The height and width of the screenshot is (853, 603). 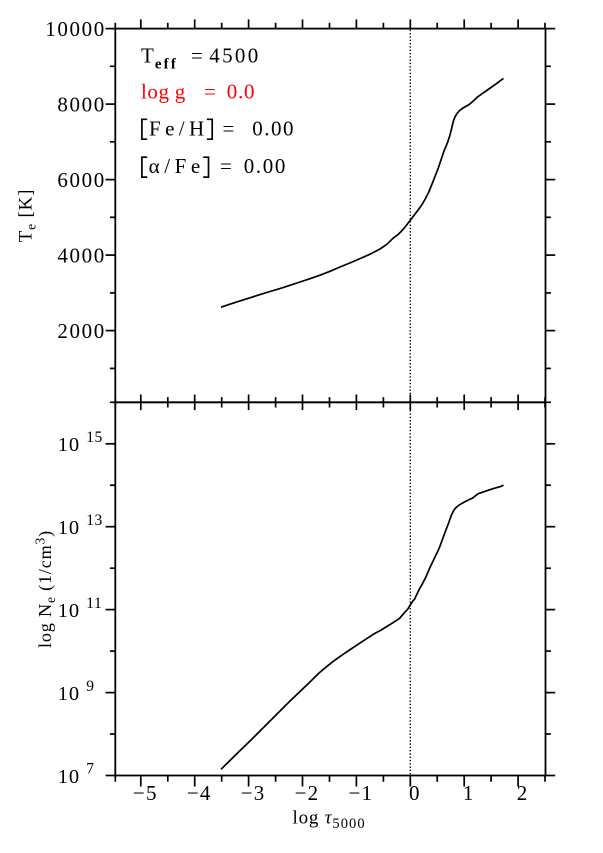 I want to click on svg-text: 8000, so click(x=81, y=105).